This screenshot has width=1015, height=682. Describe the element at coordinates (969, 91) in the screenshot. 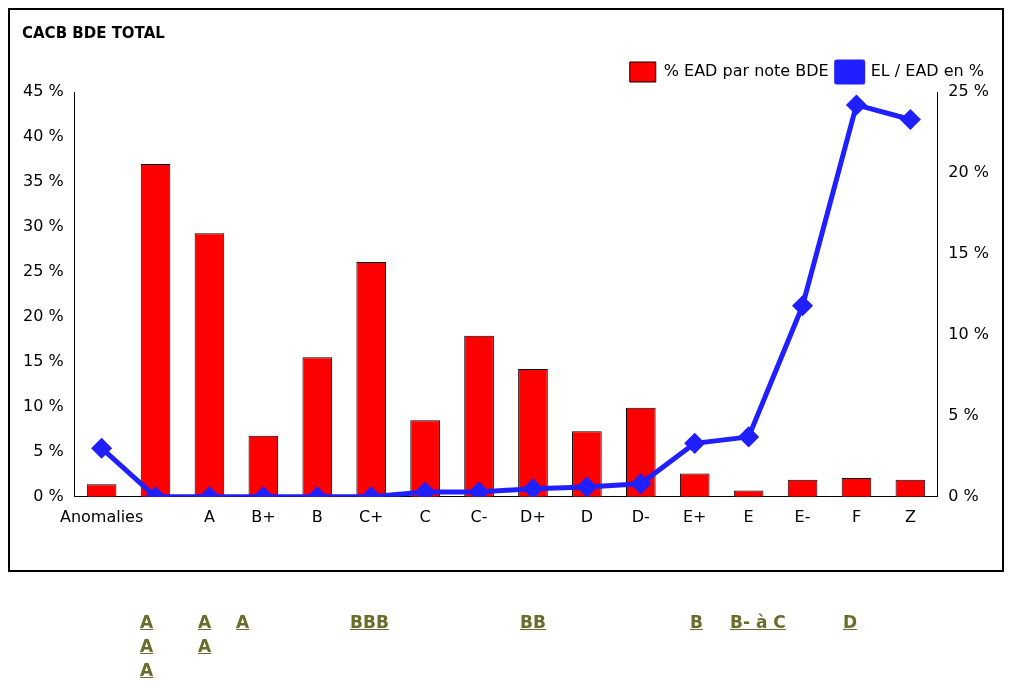

I see `y2-tick-label: 25 %` at that location.